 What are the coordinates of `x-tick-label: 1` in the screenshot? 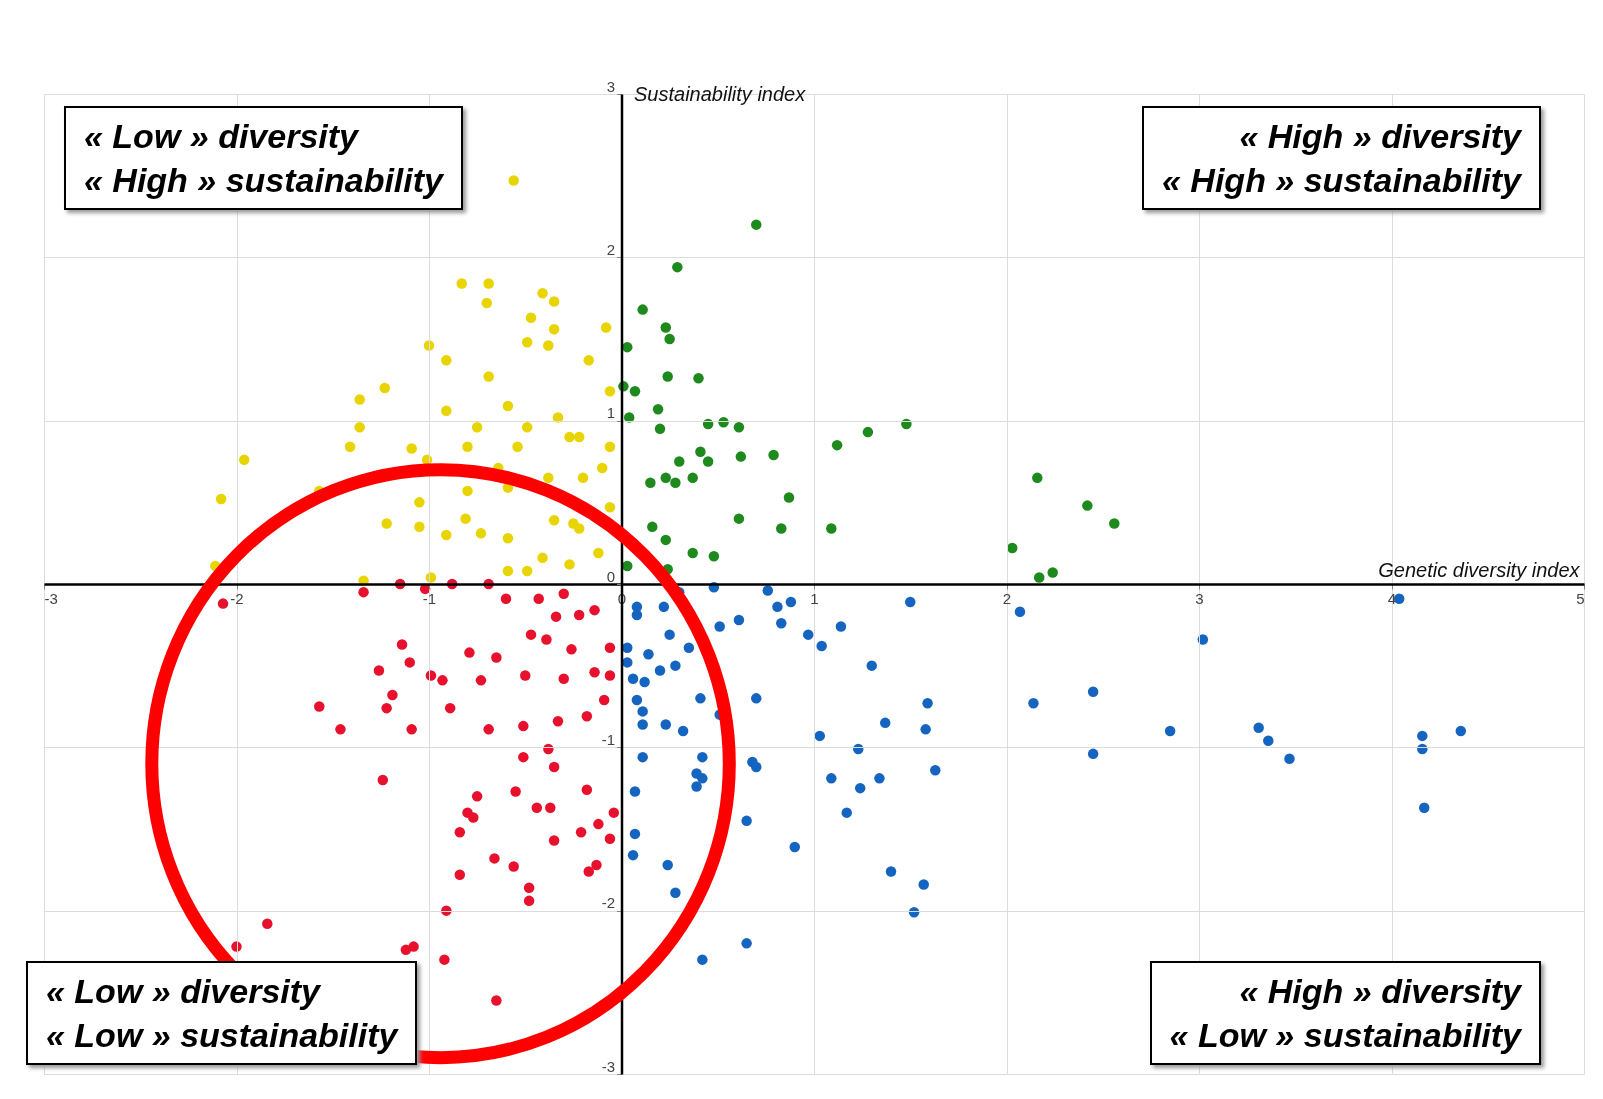 It's located at (814, 598).